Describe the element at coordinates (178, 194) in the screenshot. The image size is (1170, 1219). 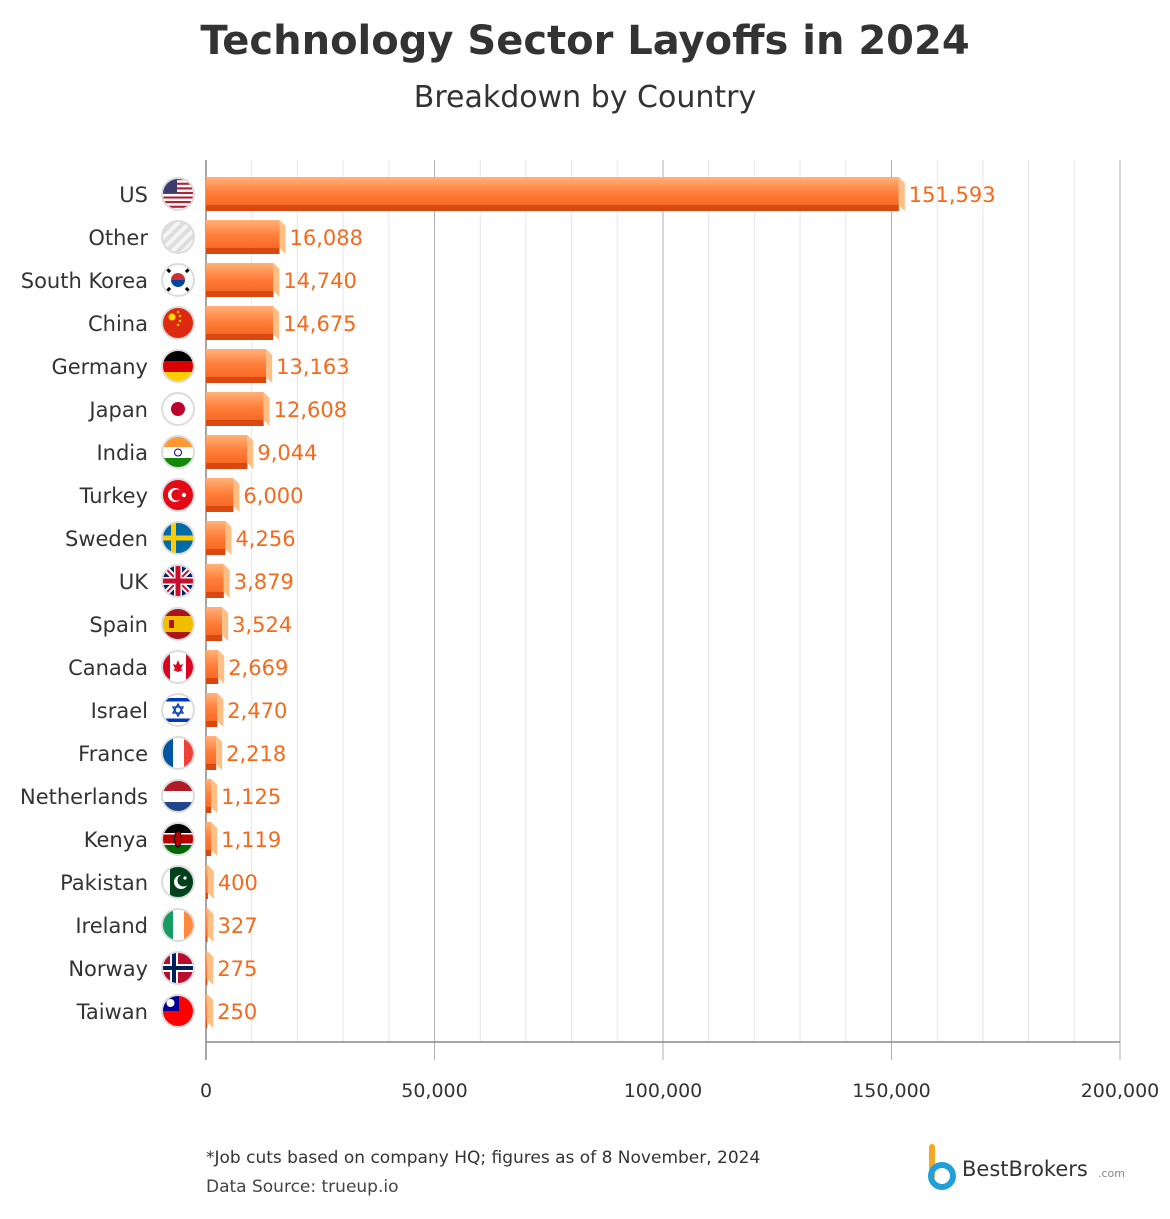
I see `us-flag-icon` at that location.